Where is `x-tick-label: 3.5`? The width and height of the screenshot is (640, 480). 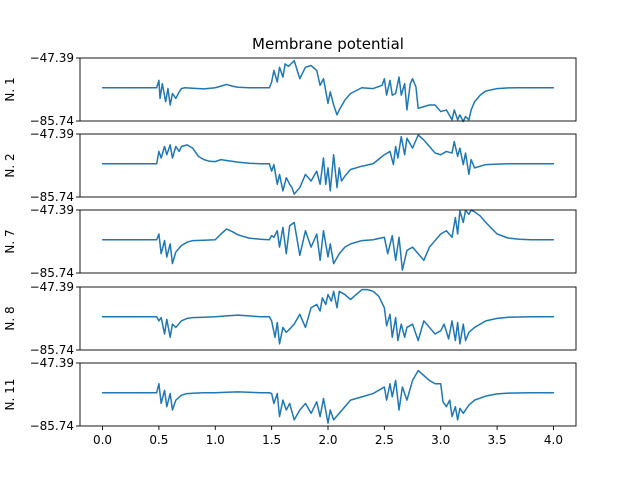 x-tick-label: 3.5 is located at coordinates (497, 440).